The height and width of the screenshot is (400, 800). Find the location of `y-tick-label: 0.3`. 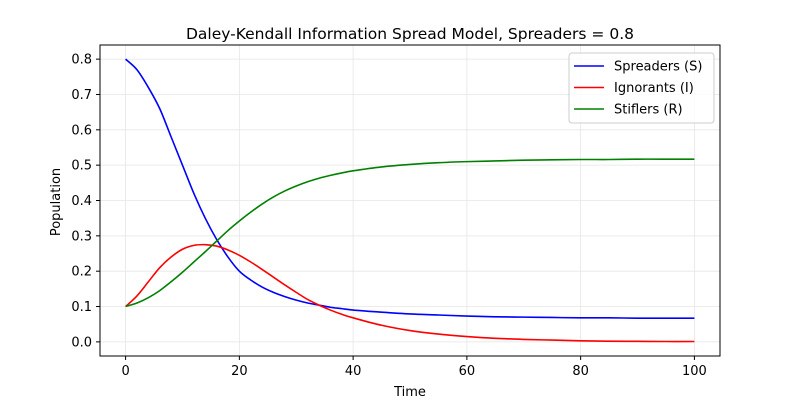

y-tick-label: 0.3 is located at coordinates (81, 236).